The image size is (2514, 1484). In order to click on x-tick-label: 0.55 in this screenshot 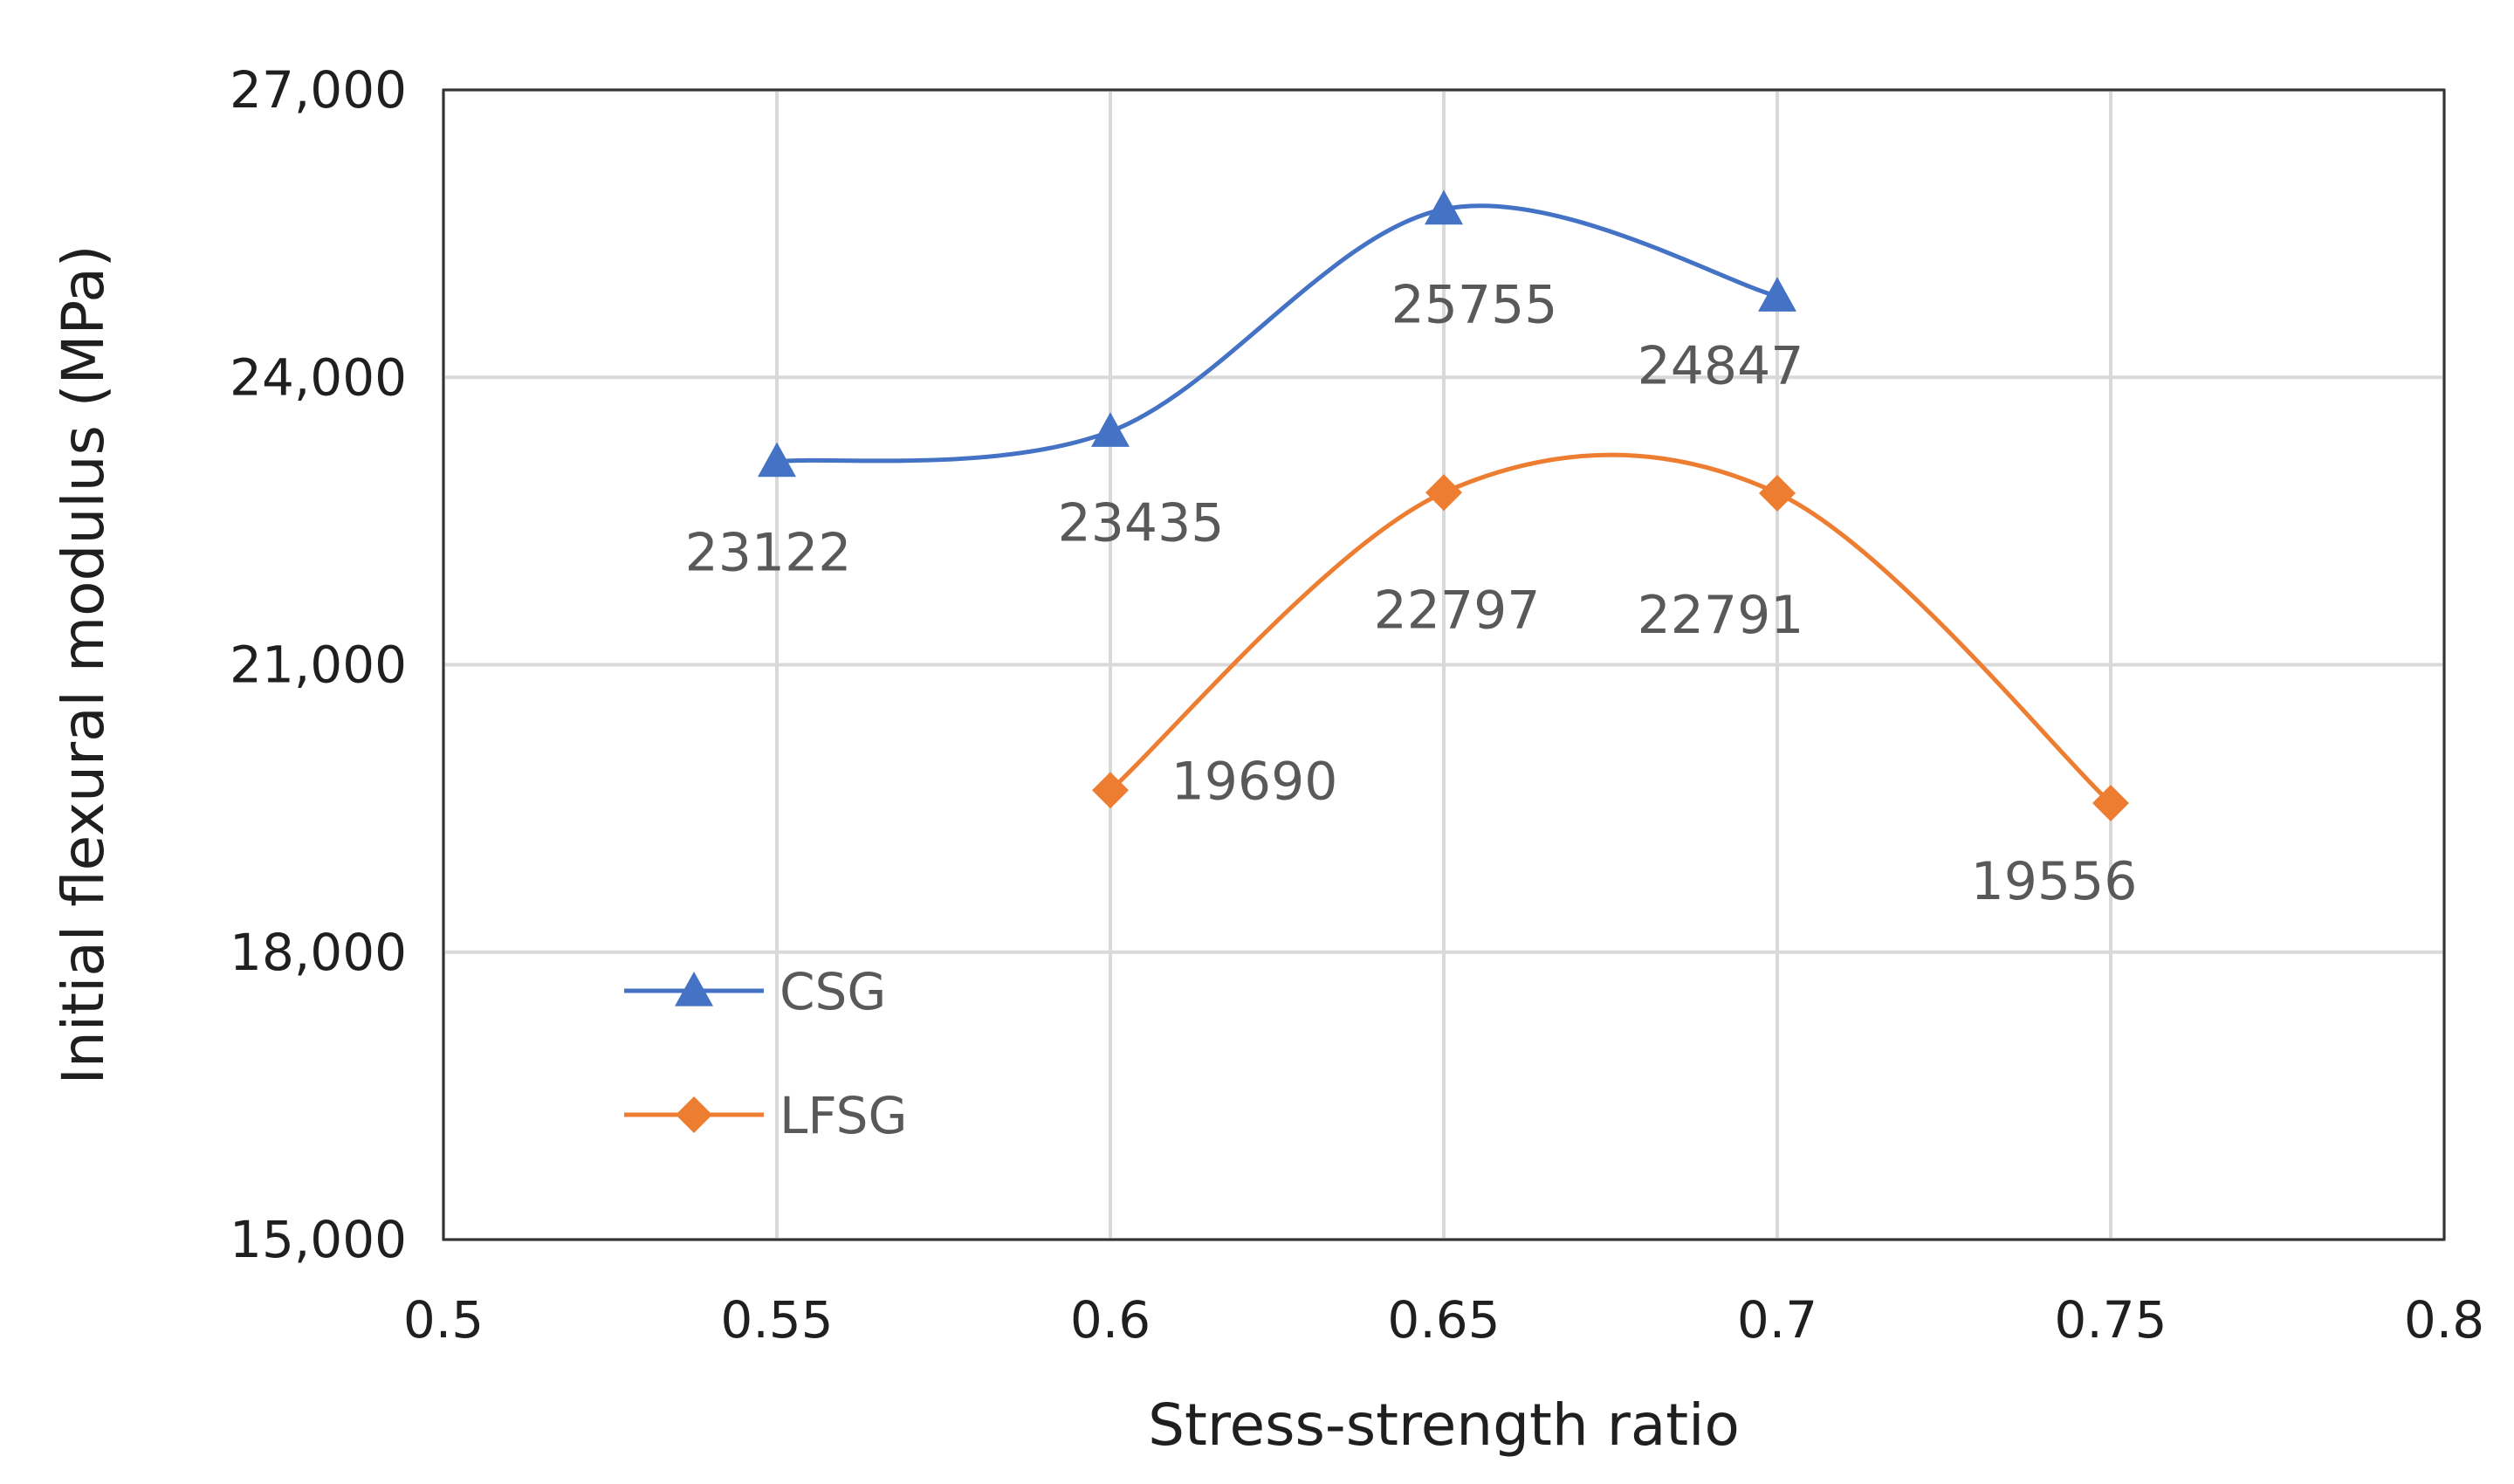, I will do `click(777, 1320)`.